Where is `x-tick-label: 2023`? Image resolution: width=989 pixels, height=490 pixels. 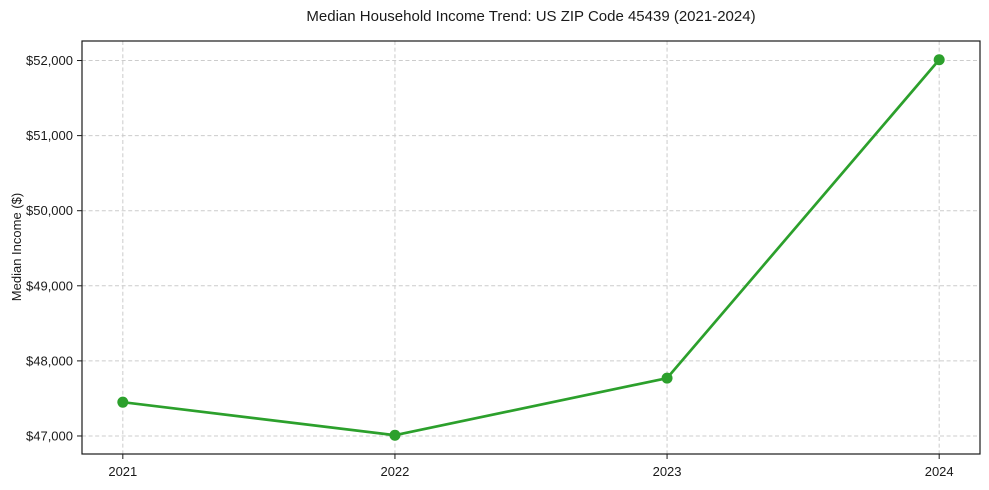 x-tick-label: 2023 is located at coordinates (667, 471).